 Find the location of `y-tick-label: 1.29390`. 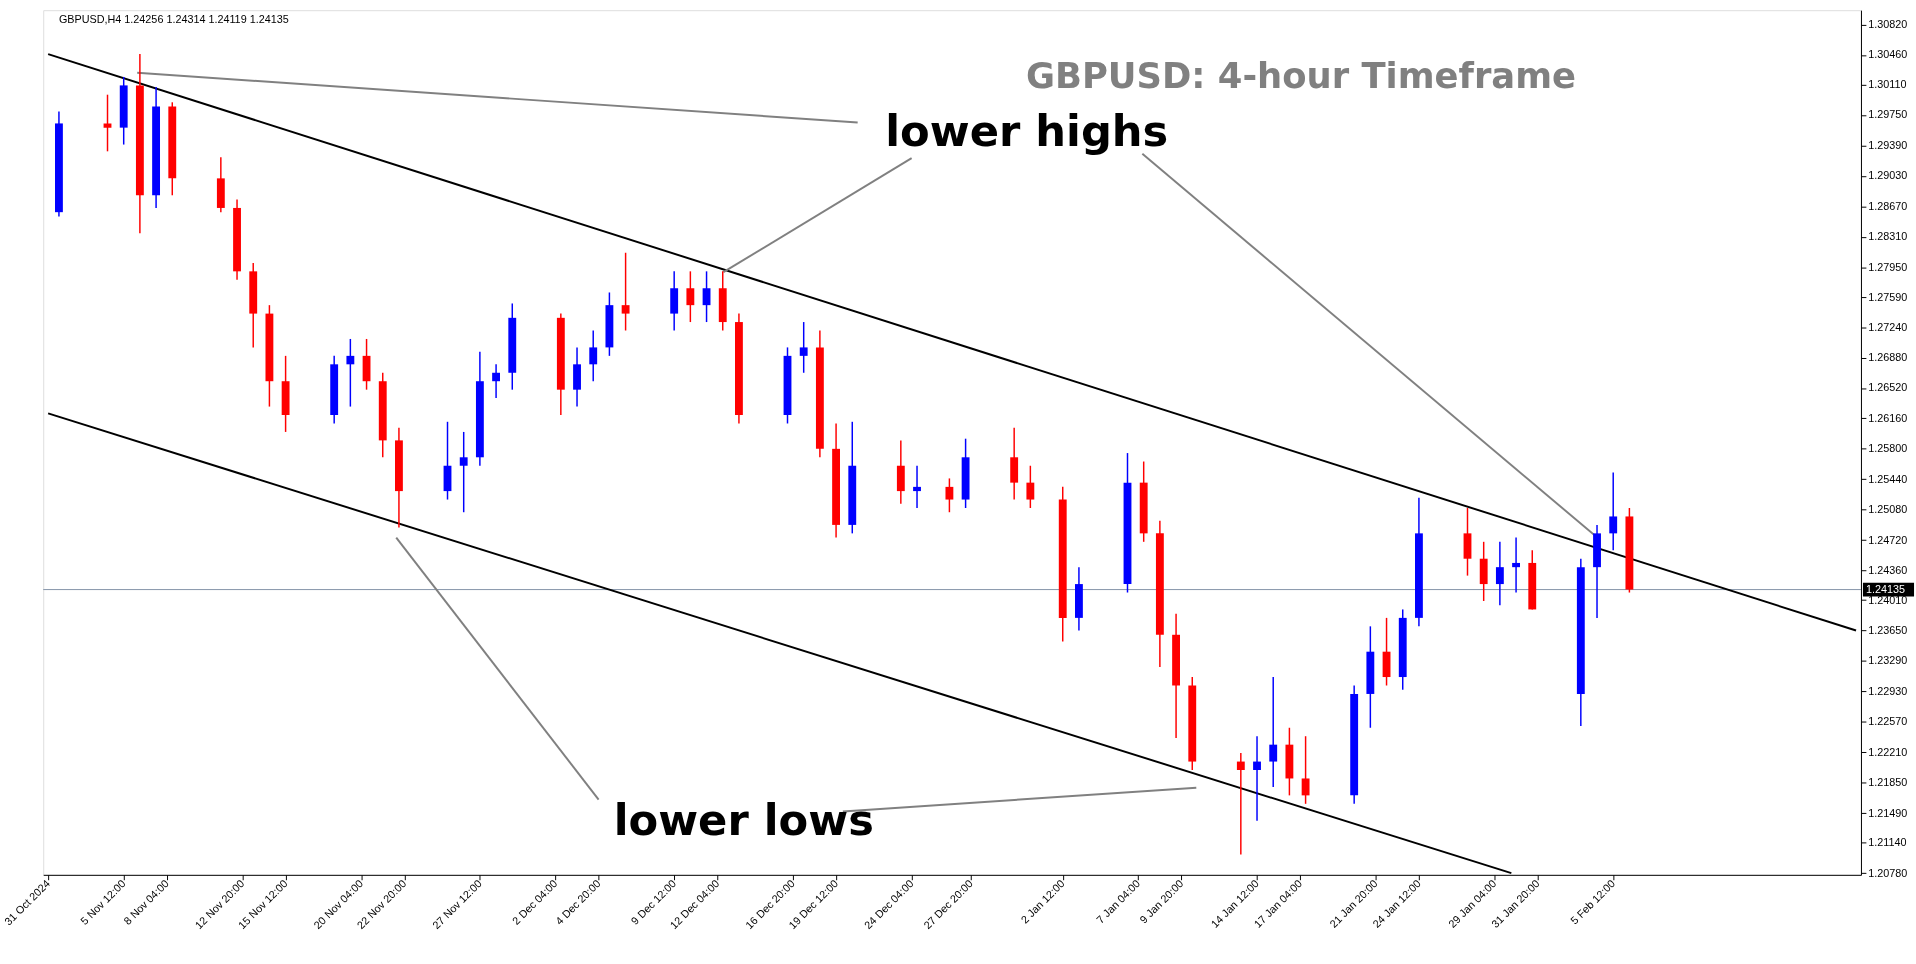

y-tick-label: 1.29390 is located at coordinates (1888, 144).